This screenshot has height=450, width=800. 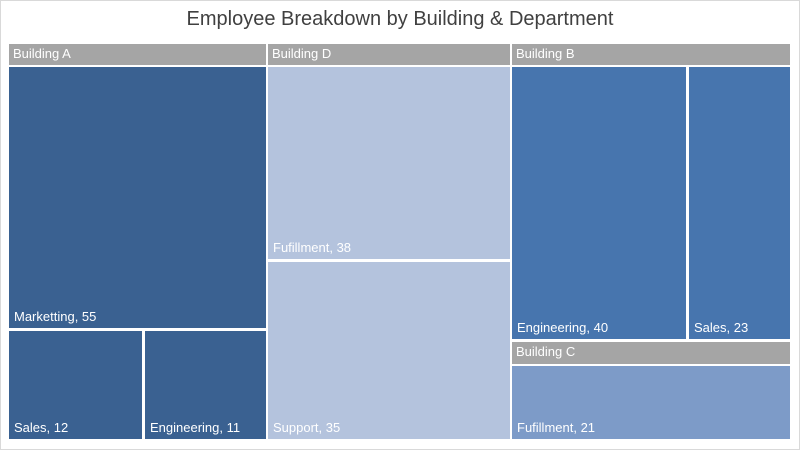 I want to click on group-header: Building C, so click(x=651, y=353).